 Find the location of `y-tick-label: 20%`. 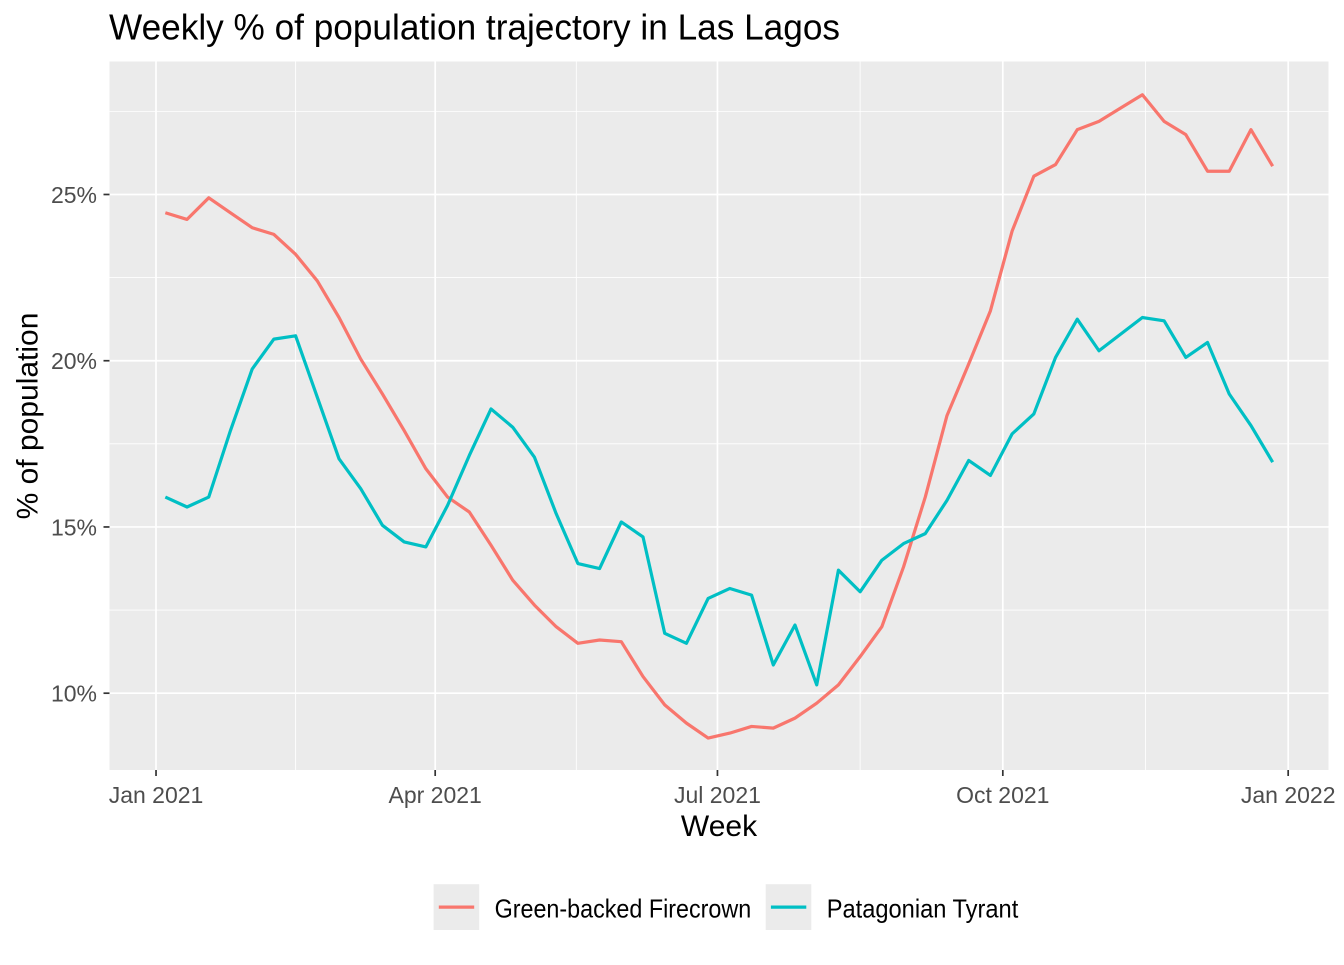

y-tick-label: 20% is located at coordinates (74, 361).